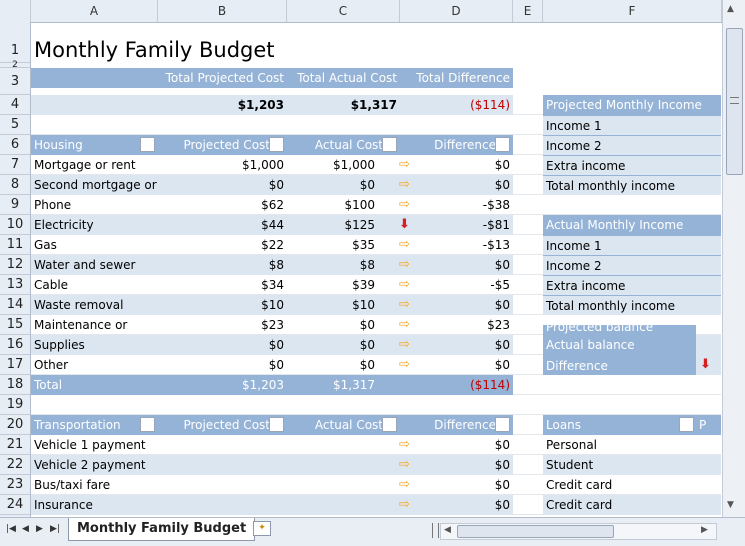 The width and height of the screenshot is (745, 546). What do you see at coordinates (272, 285) in the screenshot?
I see `housing-row-projected: $34` at bounding box center [272, 285].